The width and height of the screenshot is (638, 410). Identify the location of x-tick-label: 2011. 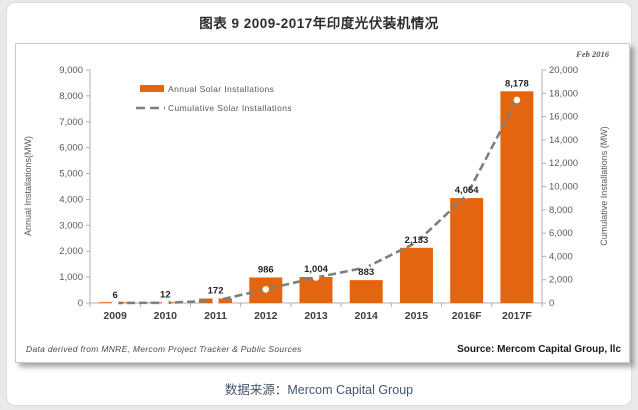
(215, 316).